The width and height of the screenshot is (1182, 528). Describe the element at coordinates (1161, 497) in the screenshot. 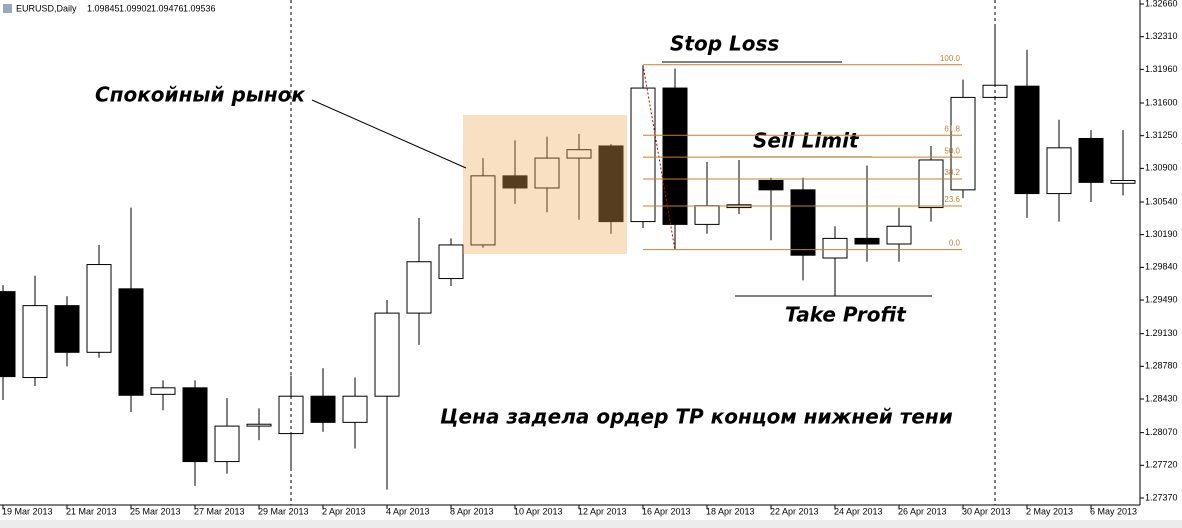

I see `y-tick-label: 1.27370` at that location.